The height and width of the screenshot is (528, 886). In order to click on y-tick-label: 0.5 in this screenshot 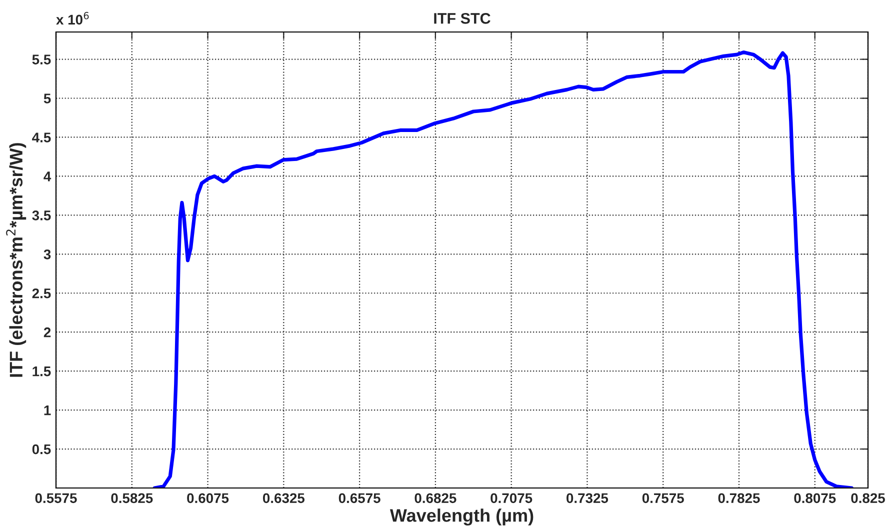, I will do `click(41, 449)`.